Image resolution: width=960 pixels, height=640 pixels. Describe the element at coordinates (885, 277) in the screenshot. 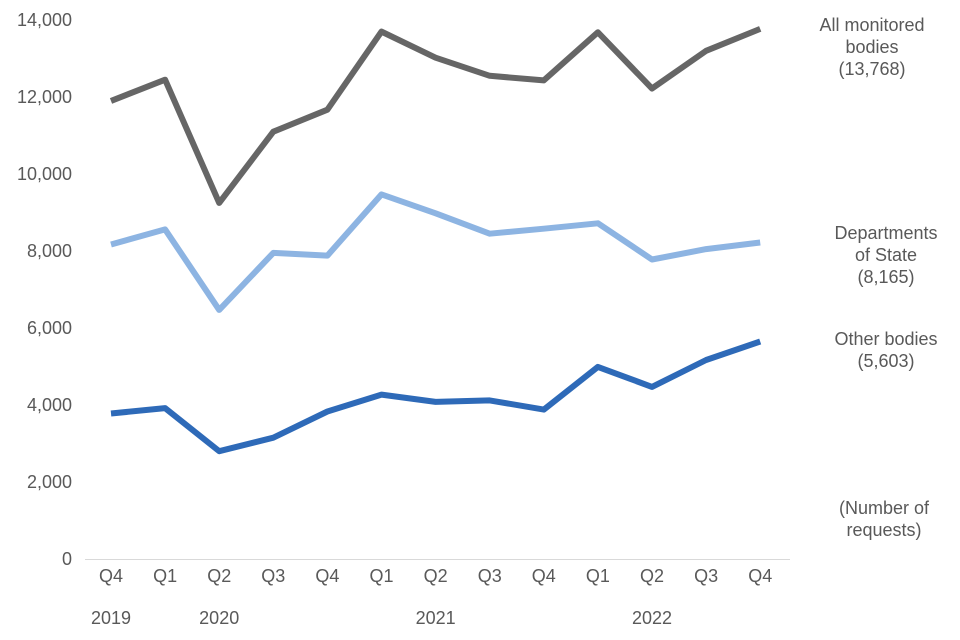

I see `series-label-line: (8,165)` at that location.